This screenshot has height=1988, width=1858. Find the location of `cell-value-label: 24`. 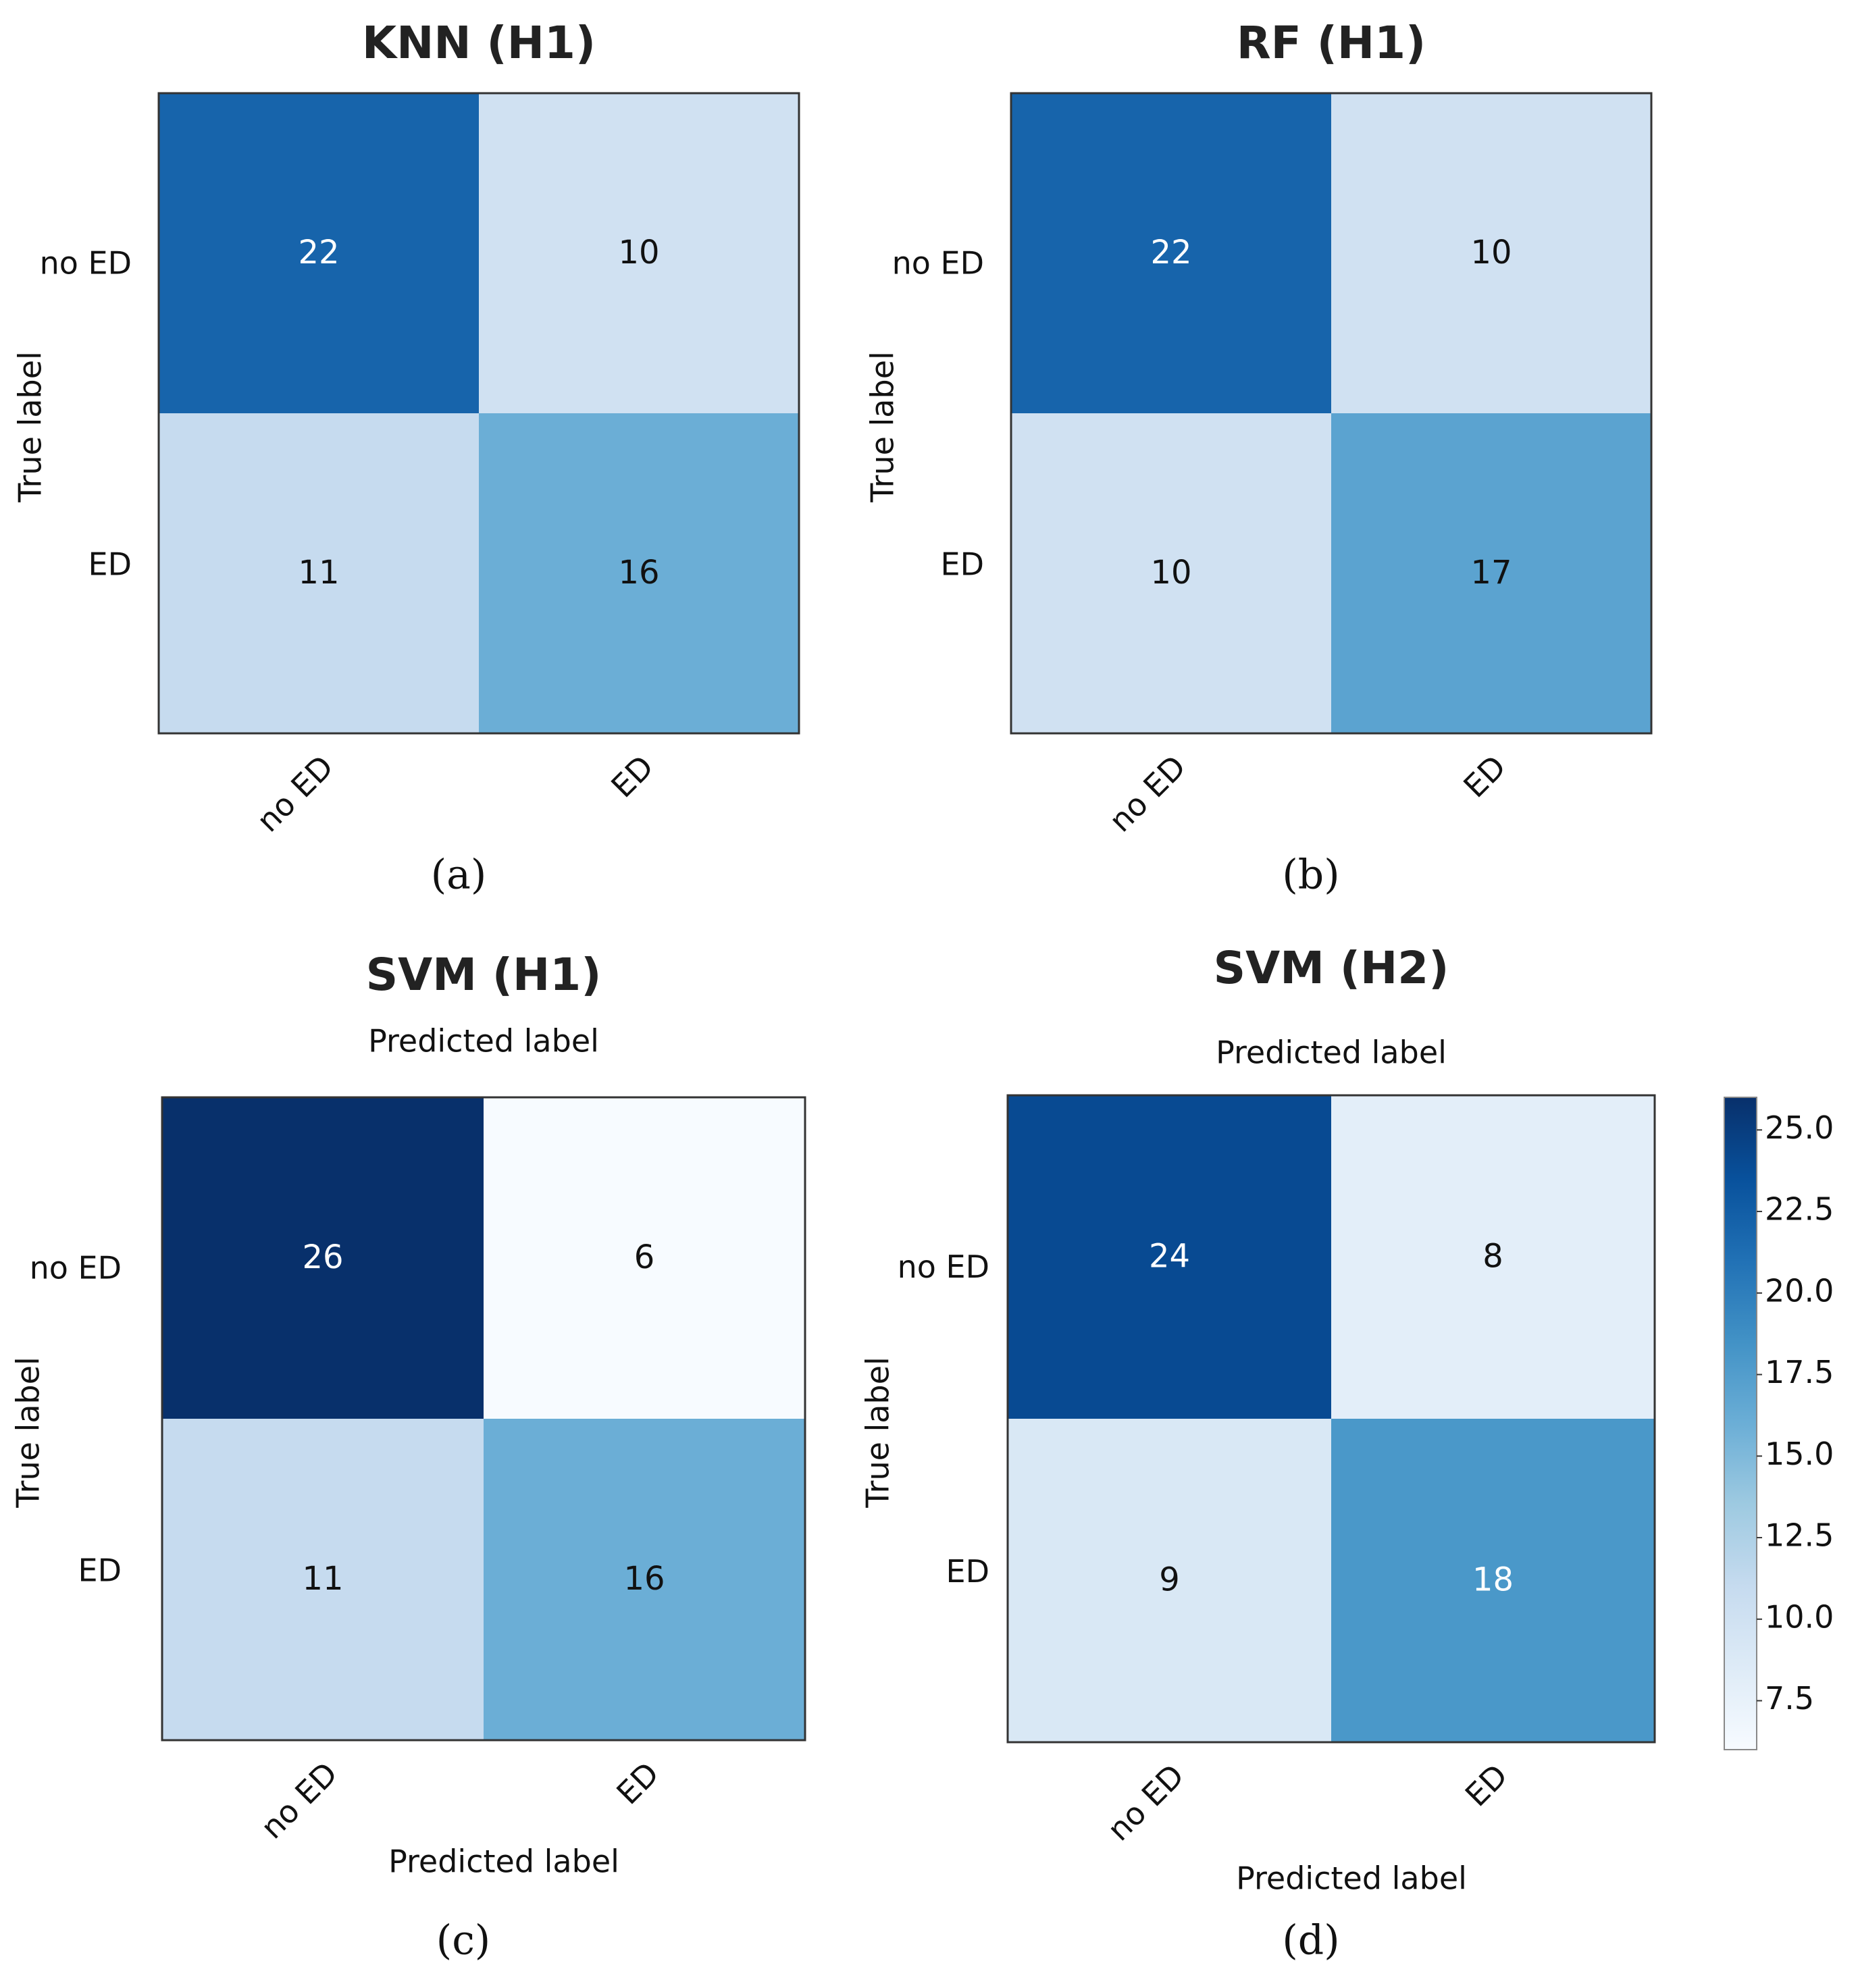

cell-value-label: 24 is located at coordinates (1169, 1257).